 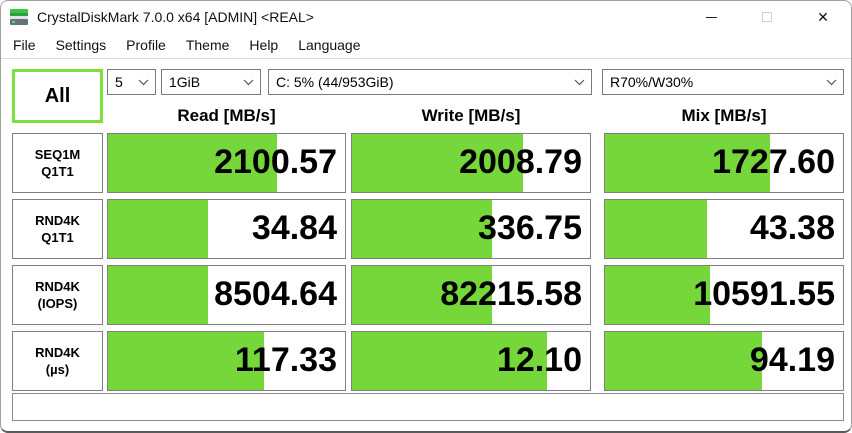 What do you see at coordinates (119, 82) in the screenshot?
I see `test-count-value: 5` at bounding box center [119, 82].